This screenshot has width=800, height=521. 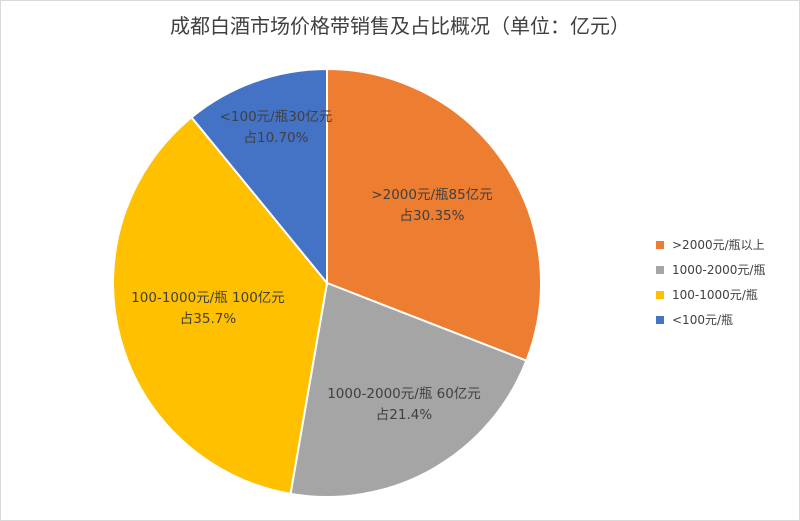 What do you see at coordinates (276, 127) in the screenshot?
I see `data-label: <100元/瓶30亿元占10.70%` at bounding box center [276, 127].